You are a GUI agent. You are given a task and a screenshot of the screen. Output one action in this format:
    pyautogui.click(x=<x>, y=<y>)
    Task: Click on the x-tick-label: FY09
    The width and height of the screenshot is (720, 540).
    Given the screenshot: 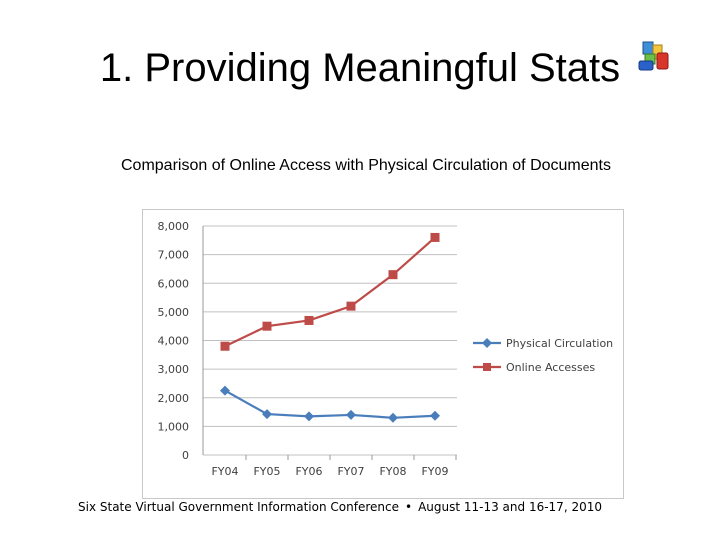 What is the action you would take?
    pyautogui.click(x=434, y=471)
    